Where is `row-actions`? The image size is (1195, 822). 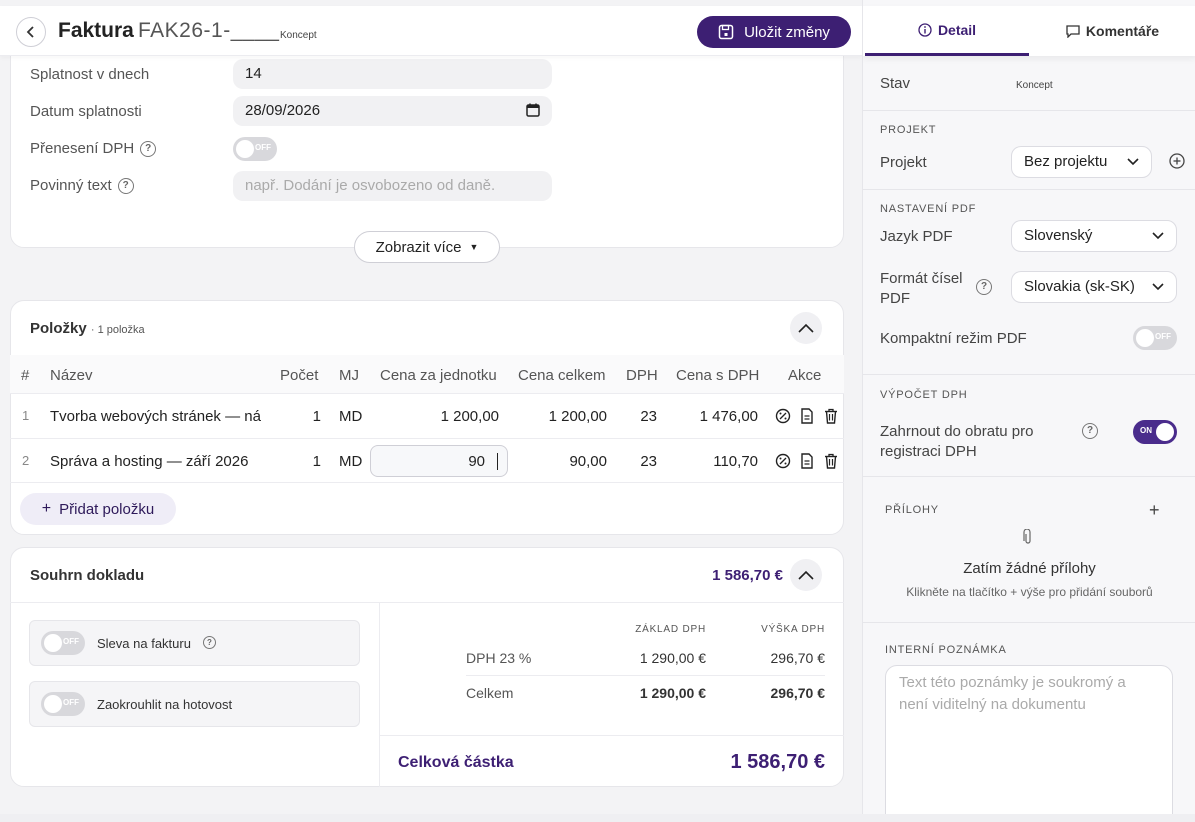
row-actions is located at coordinates (807, 461).